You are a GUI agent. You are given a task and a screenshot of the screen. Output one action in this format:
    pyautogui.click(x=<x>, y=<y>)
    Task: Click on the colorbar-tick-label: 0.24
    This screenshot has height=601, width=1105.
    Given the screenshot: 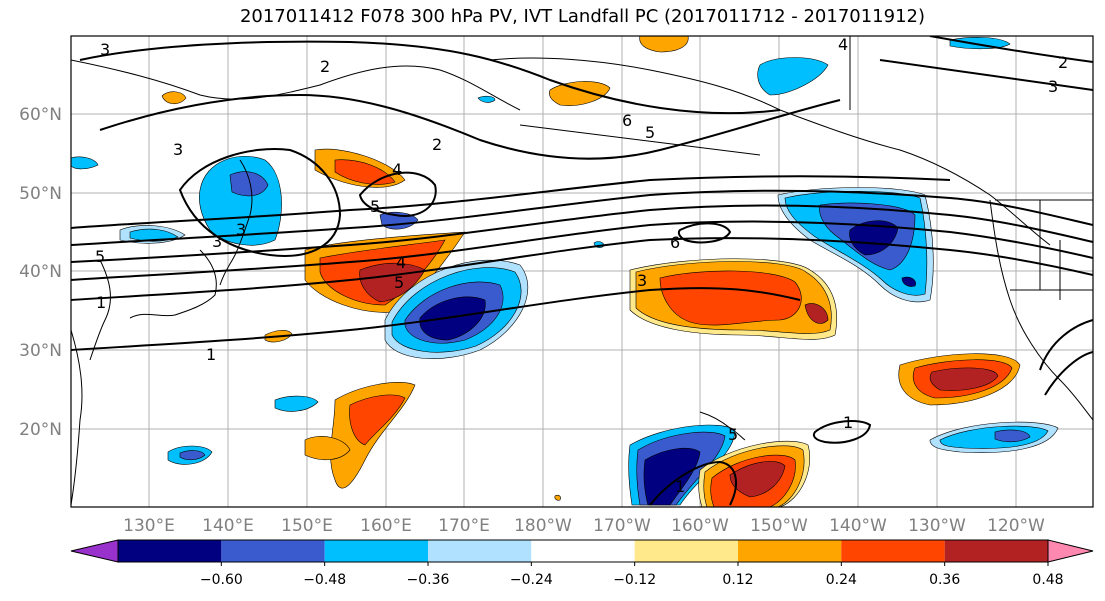 What is the action you would take?
    pyautogui.click(x=841, y=580)
    